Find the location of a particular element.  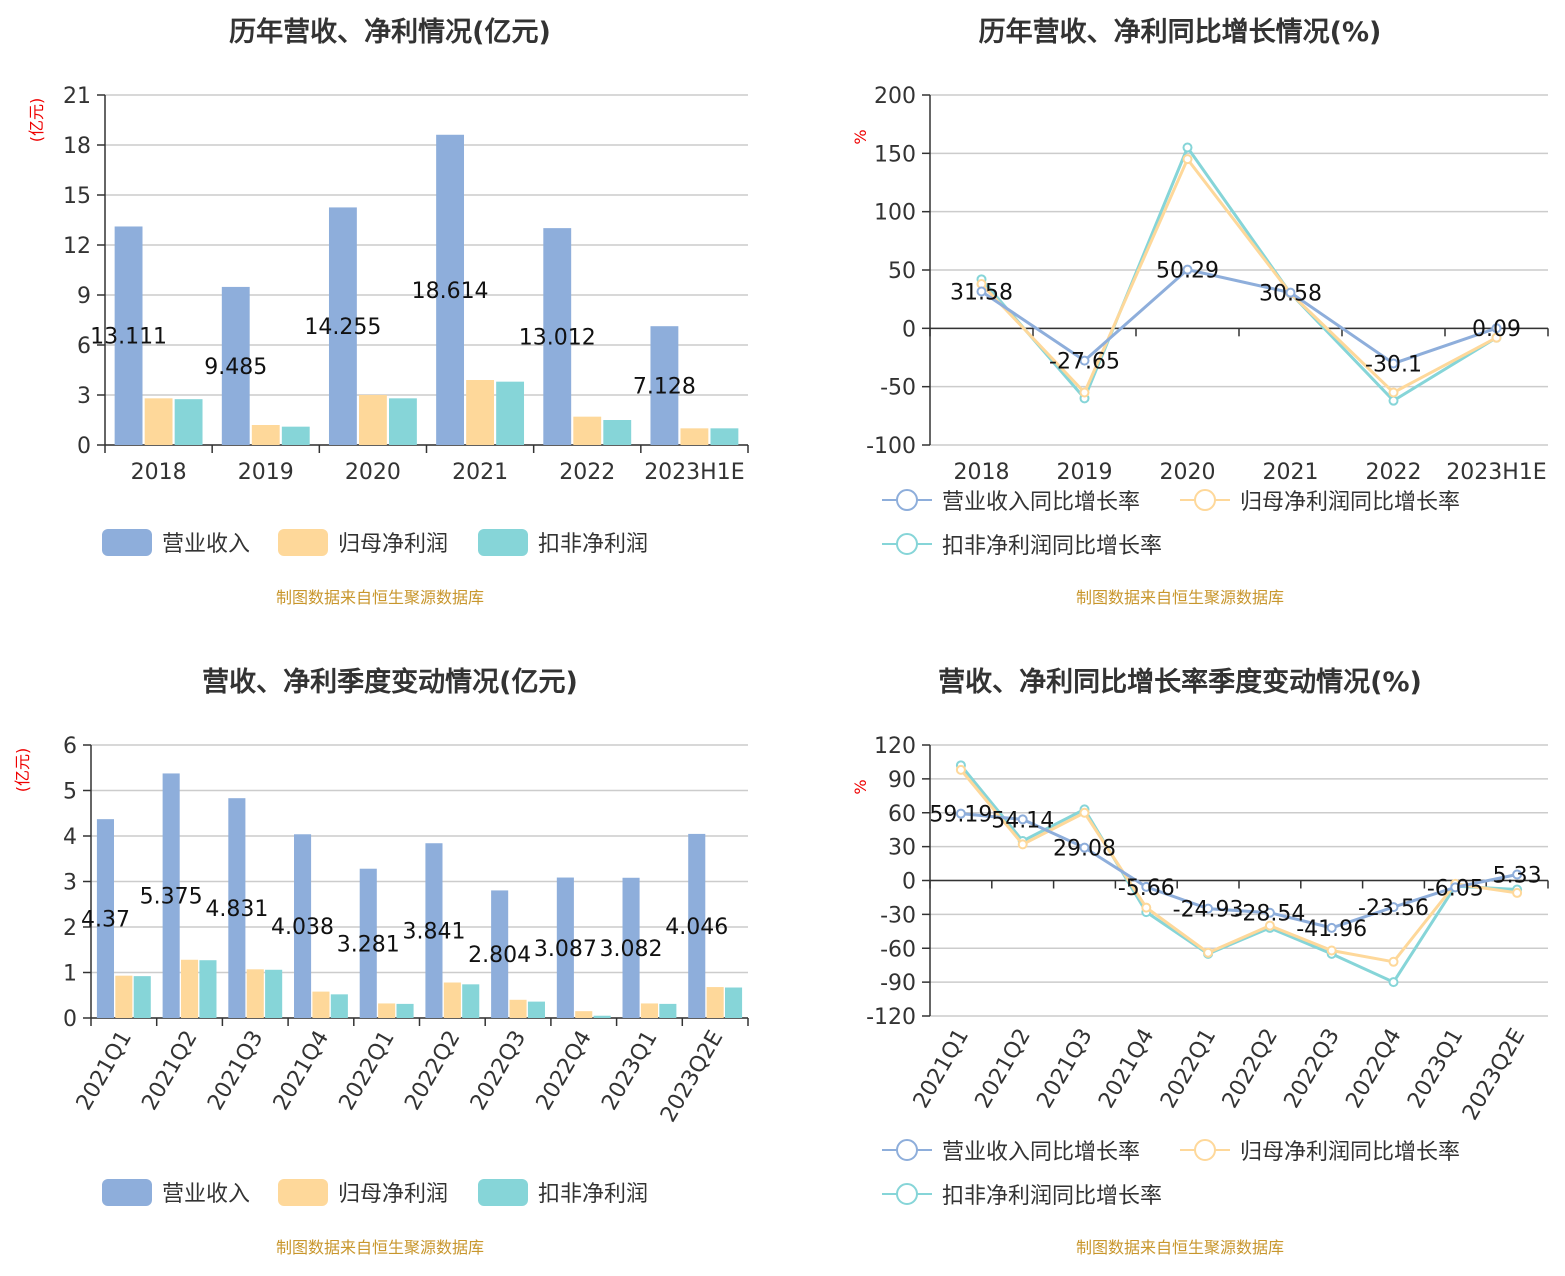

data-label: 3.281 is located at coordinates (368, 944).